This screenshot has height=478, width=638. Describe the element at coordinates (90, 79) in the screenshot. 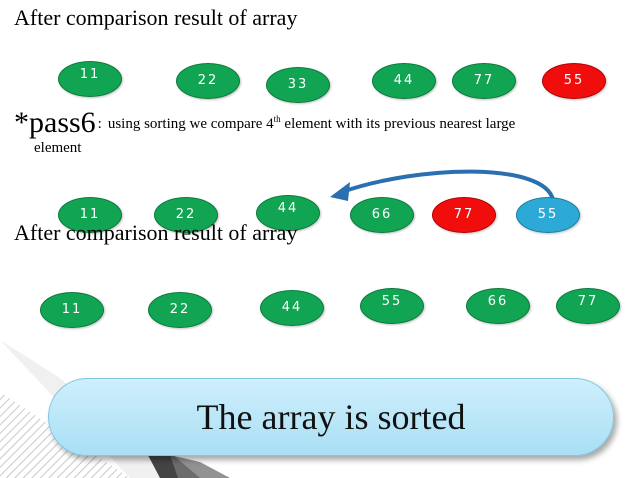

I see `array-node-row1-1: 11` at that location.